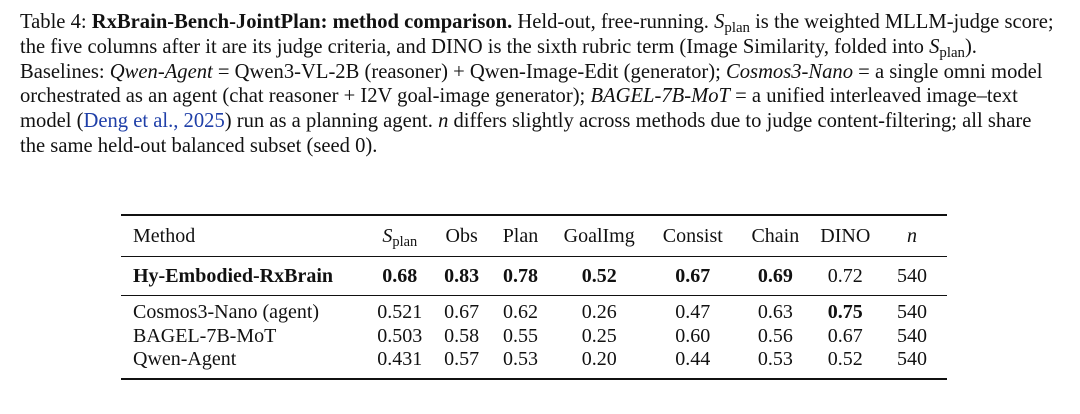 The height and width of the screenshot is (414, 1080). Describe the element at coordinates (790, 71) in the screenshot. I see `baseline-name-cosmos: Cosmos3-Nano` at that location.